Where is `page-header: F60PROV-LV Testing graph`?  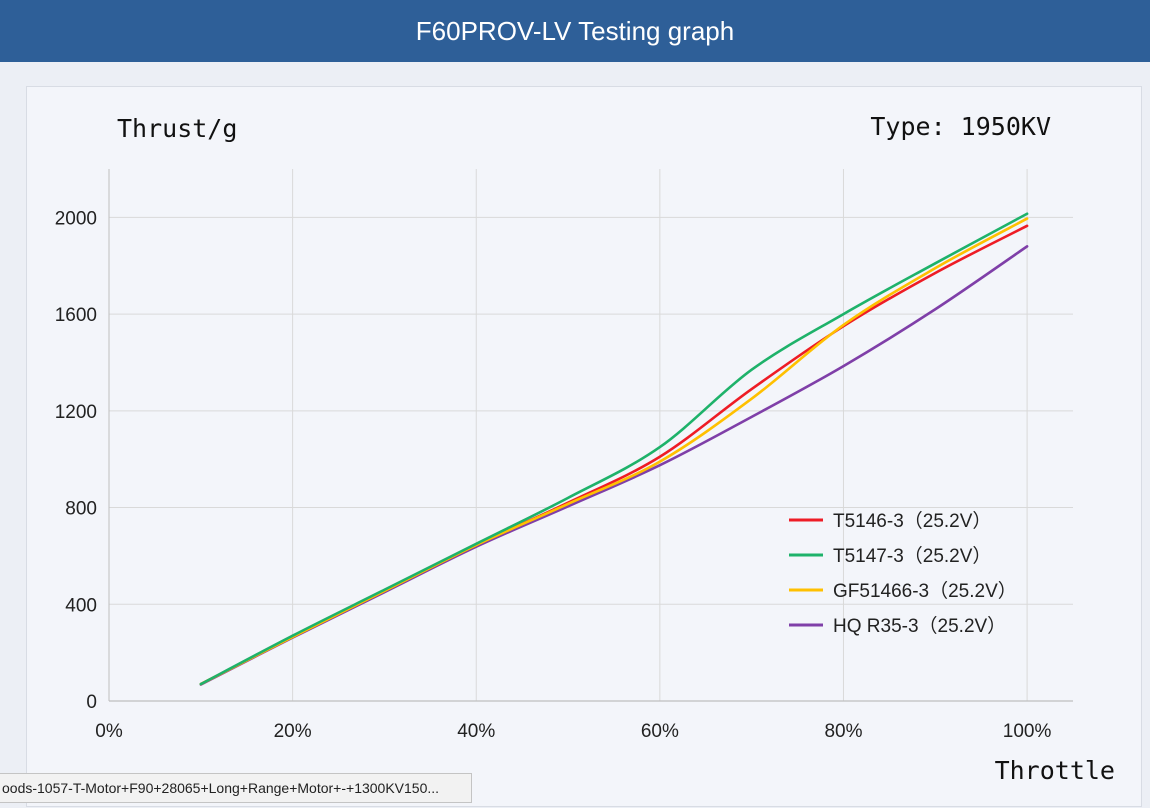 page-header: F60PROV-LV Testing graph is located at coordinates (575, 31).